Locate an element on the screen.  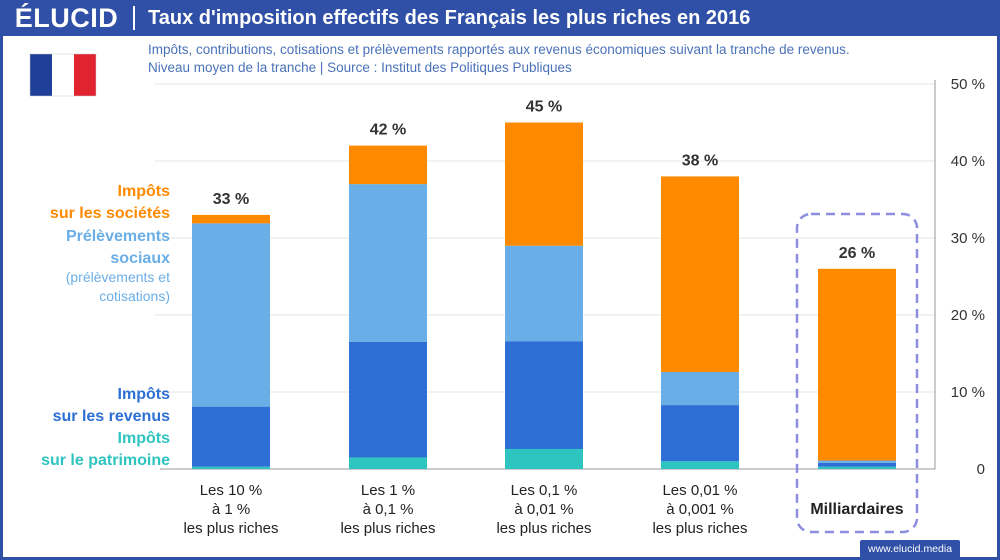
x-category-label: à 0,01 % is located at coordinates (543, 509).